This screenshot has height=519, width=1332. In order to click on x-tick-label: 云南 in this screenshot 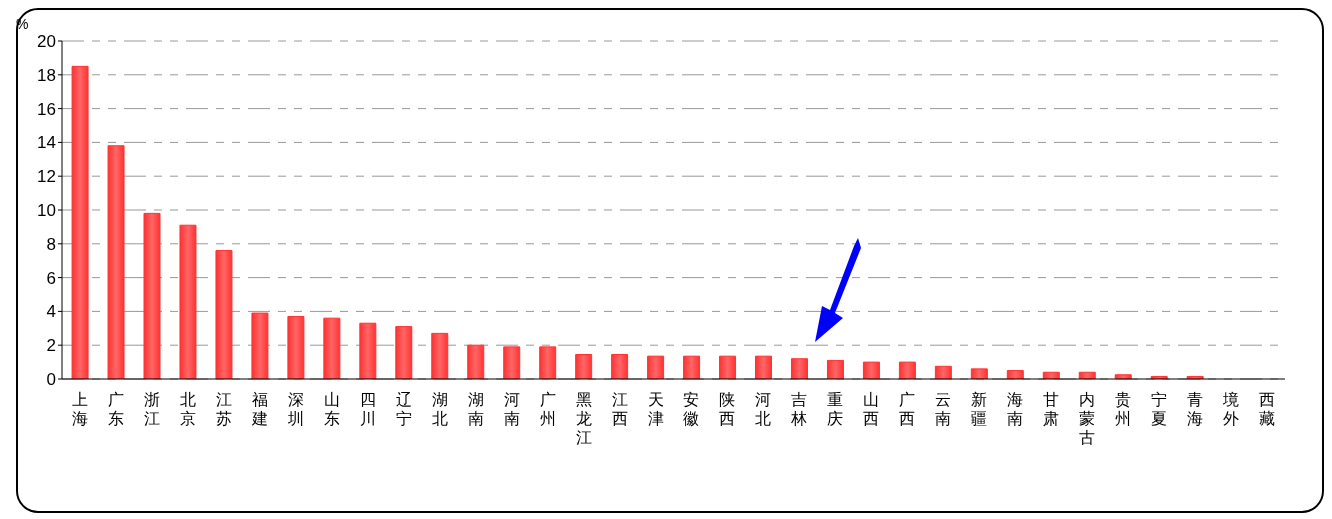, I will do `click(943, 409)`.